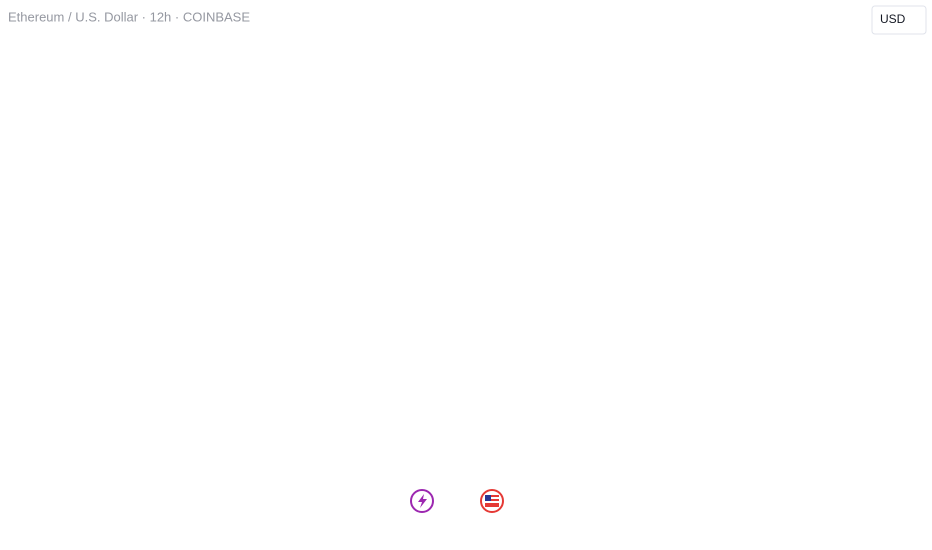  I want to click on flag-canton, so click(488, 498).